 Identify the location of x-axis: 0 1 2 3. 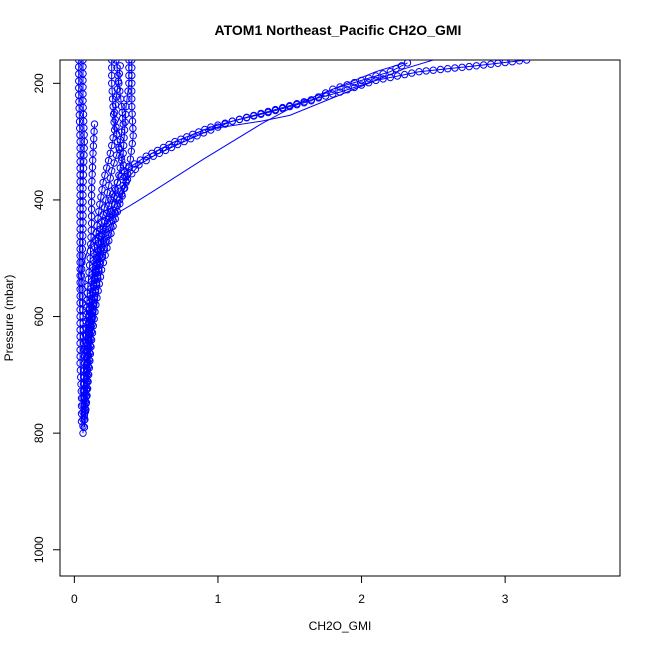
(290, 590).